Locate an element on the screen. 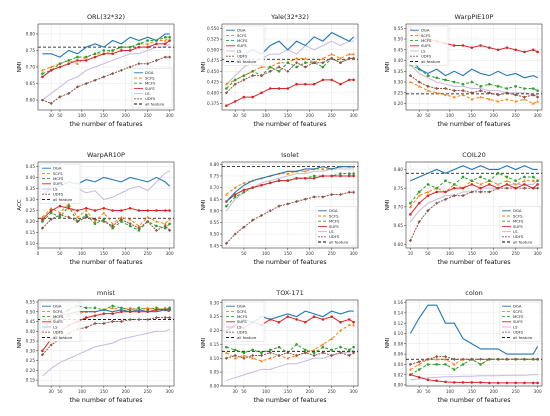 The image size is (550, 416). y-tick-label: 0.60 is located at coordinates (31, 100).